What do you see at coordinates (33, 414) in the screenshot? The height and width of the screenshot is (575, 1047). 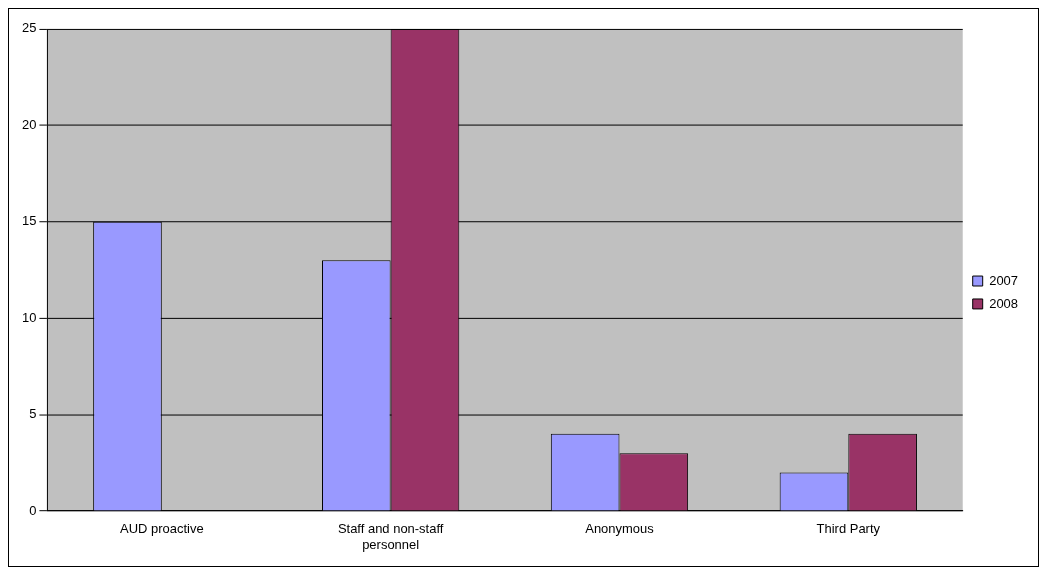 I see `y-tick-label: 5` at bounding box center [33, 414].